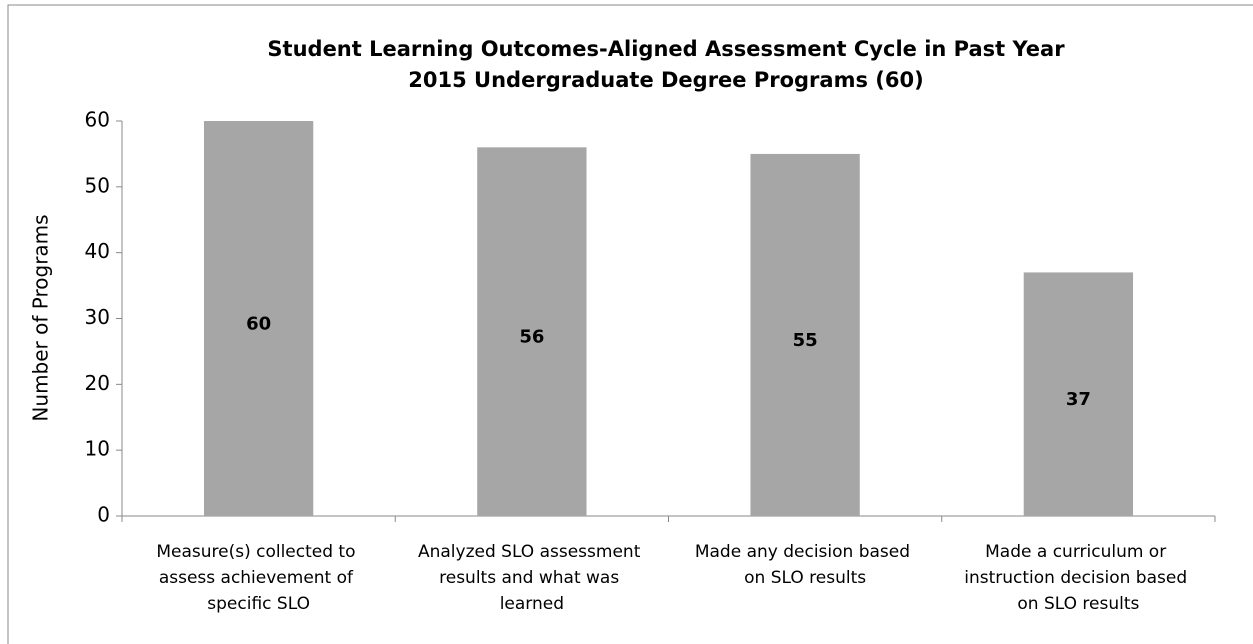 The height and width of the screenshot is (644, 1253). I want to click on y-tick-label: 30, so click(97, 317).